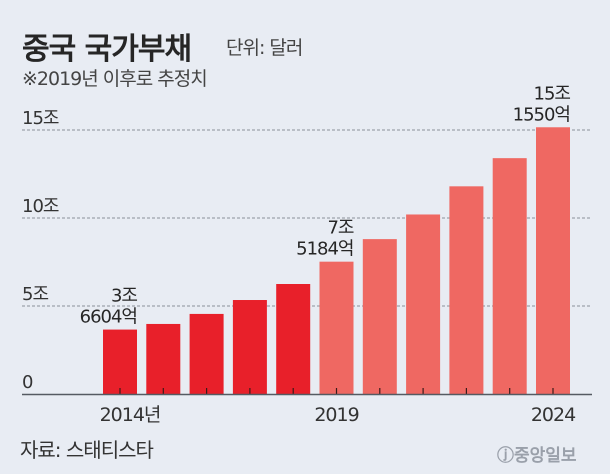 The image size is (610, 474). Describe the element at coordinates (124, 296) in the screenshot. I see `data-label-line1: 3조` at that location.